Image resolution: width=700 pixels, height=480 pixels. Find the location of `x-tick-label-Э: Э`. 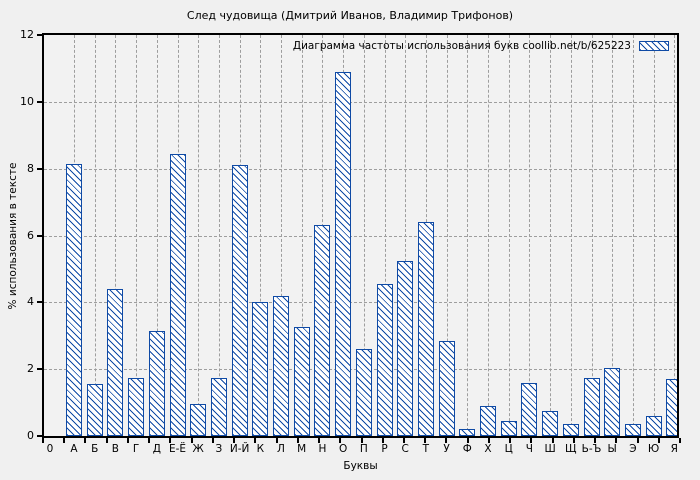

x-tick-label-Э: Э is located at coordinates (633, 449).